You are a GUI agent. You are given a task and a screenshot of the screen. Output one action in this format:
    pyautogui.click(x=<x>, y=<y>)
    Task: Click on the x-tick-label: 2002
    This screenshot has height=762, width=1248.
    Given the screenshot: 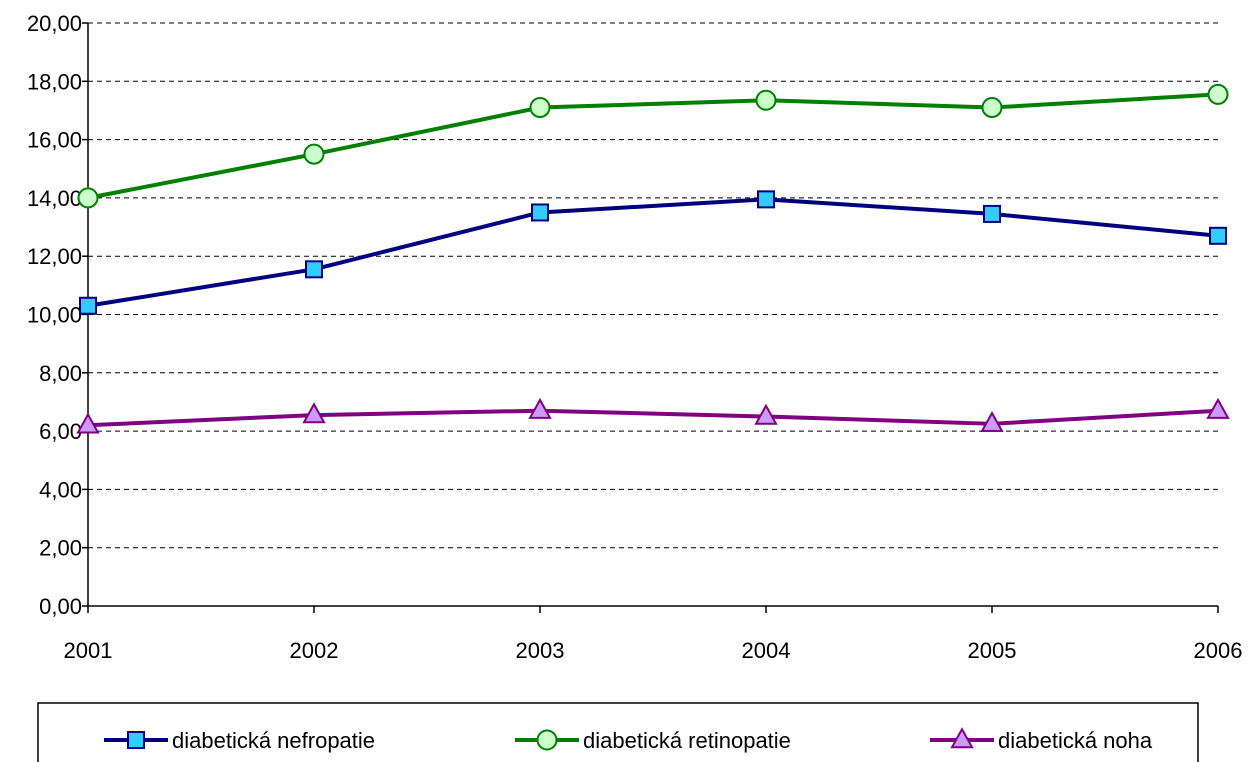 What is the action you would take?
    pyautogui.click(x=314, y=650)
    